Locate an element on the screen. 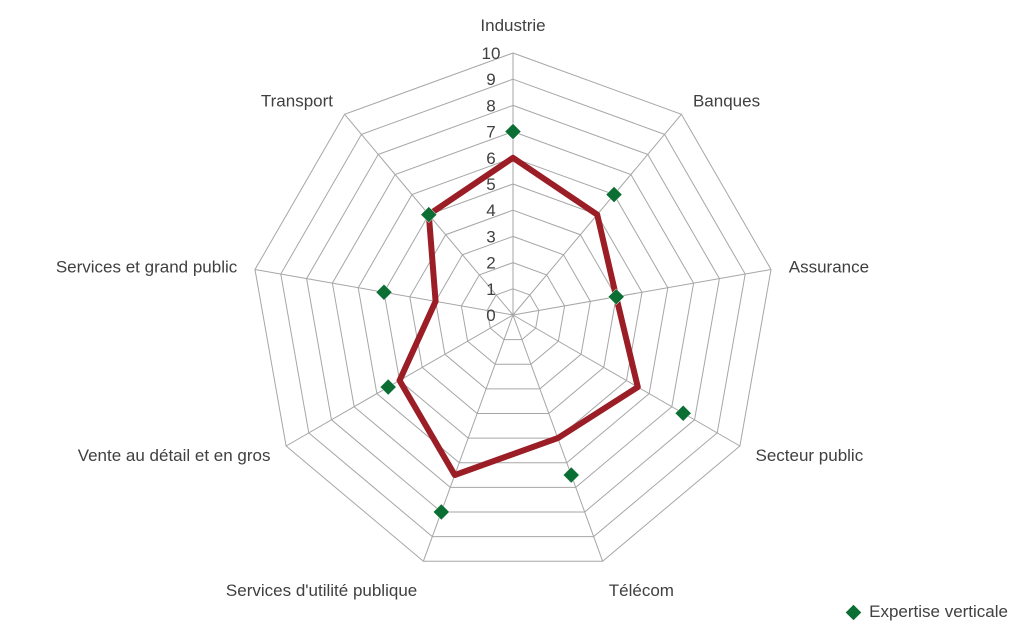  category-label: Secteur public is located at coordinates (809, 455).